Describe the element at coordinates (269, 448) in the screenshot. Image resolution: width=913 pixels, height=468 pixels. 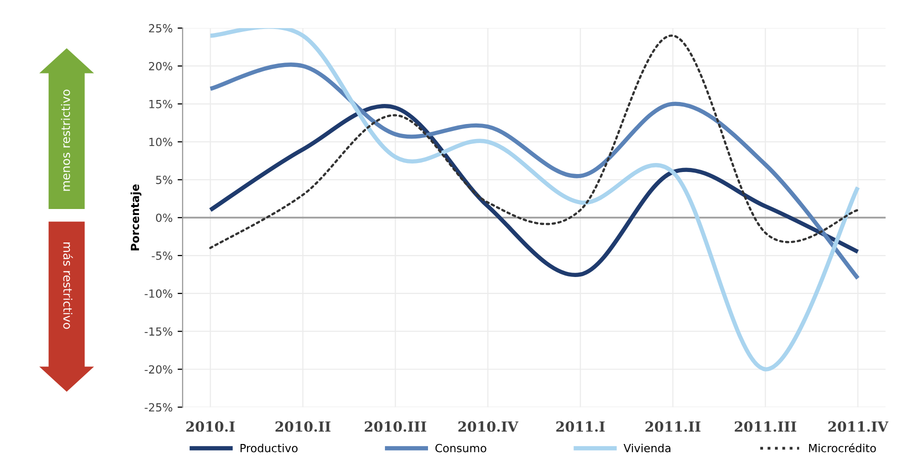
I see `legend-label: Productivo` at that location.